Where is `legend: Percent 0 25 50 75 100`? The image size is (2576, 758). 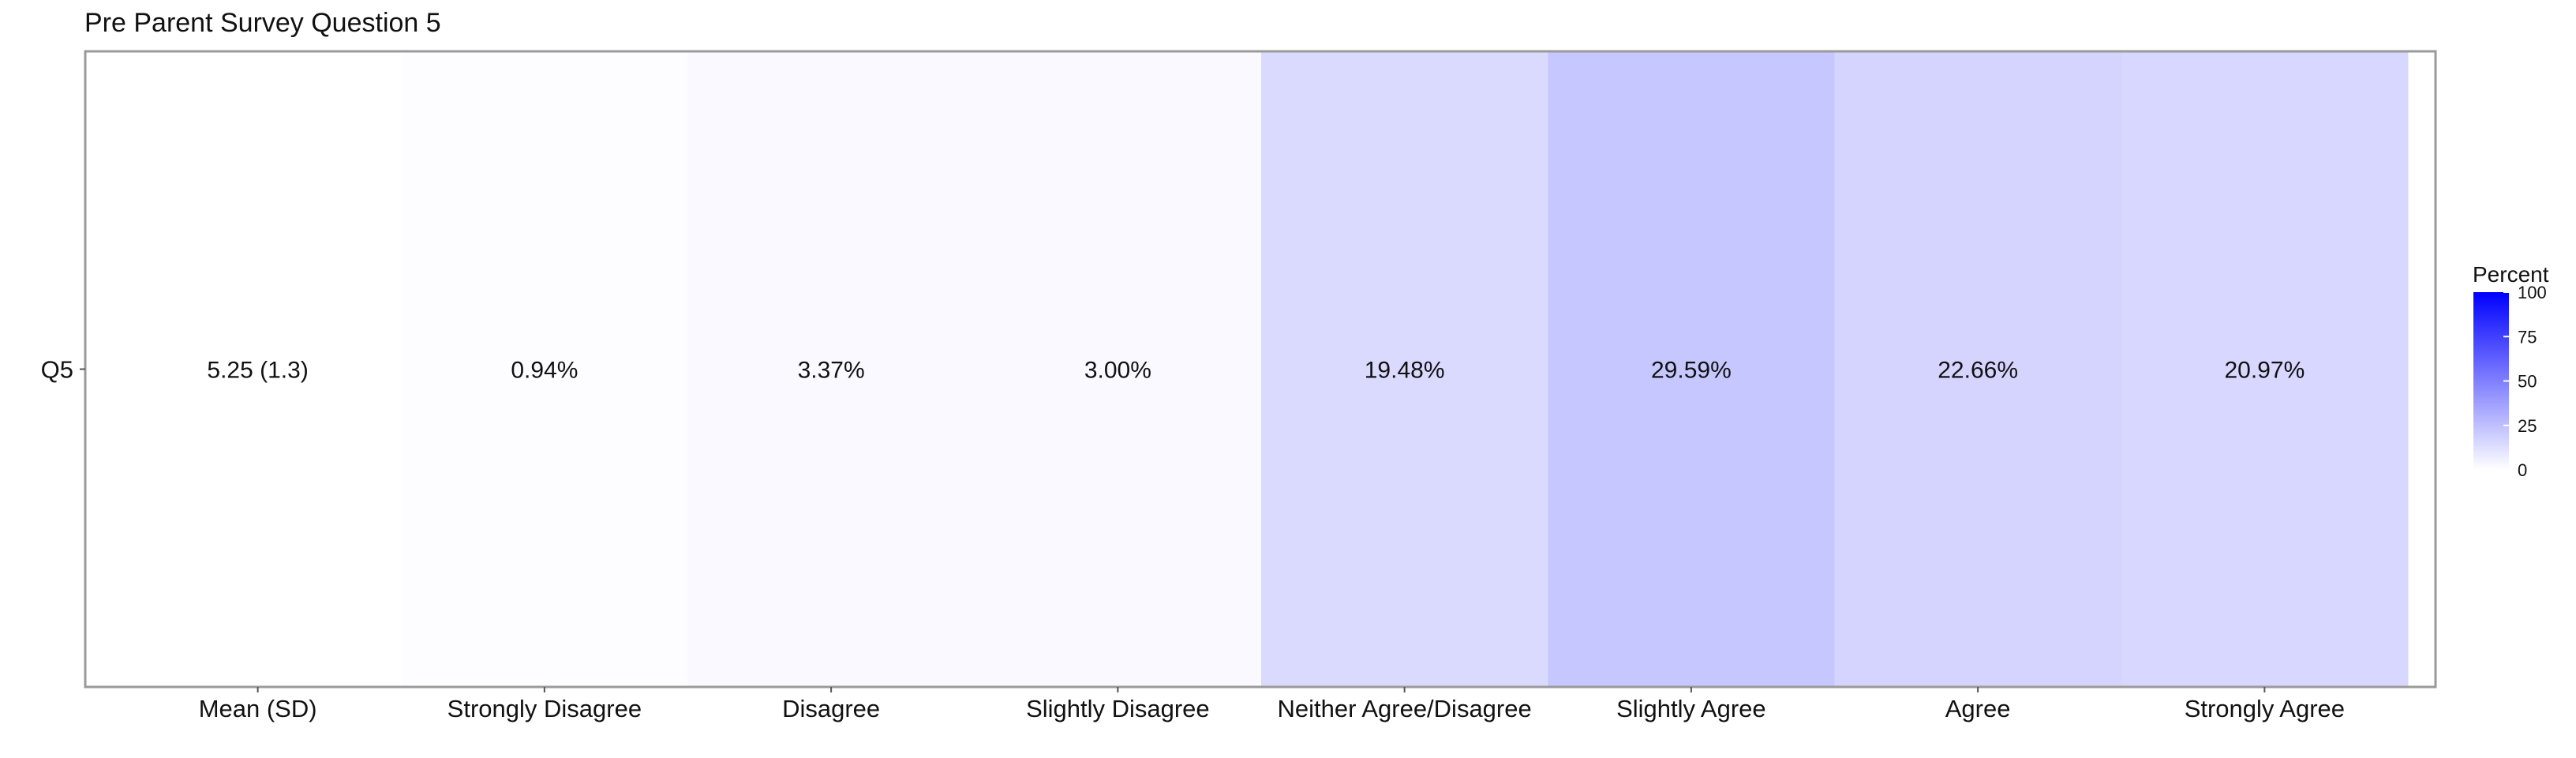
legend: Percent 0 25 50 75 100 is located at coordinates (2511, 371).